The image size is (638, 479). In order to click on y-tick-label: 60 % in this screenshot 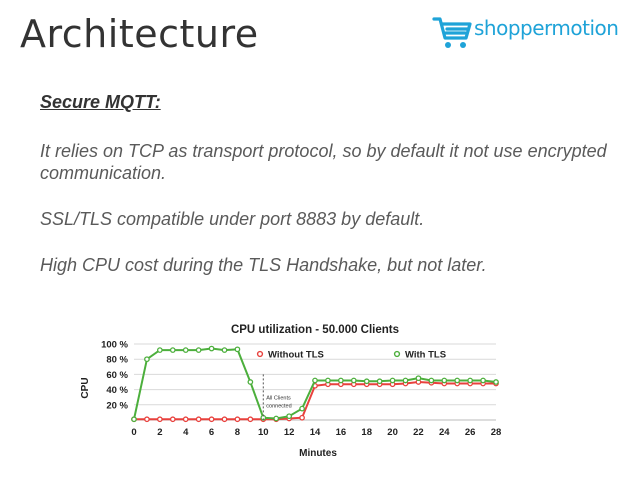, I will do `click(117, 375)`.